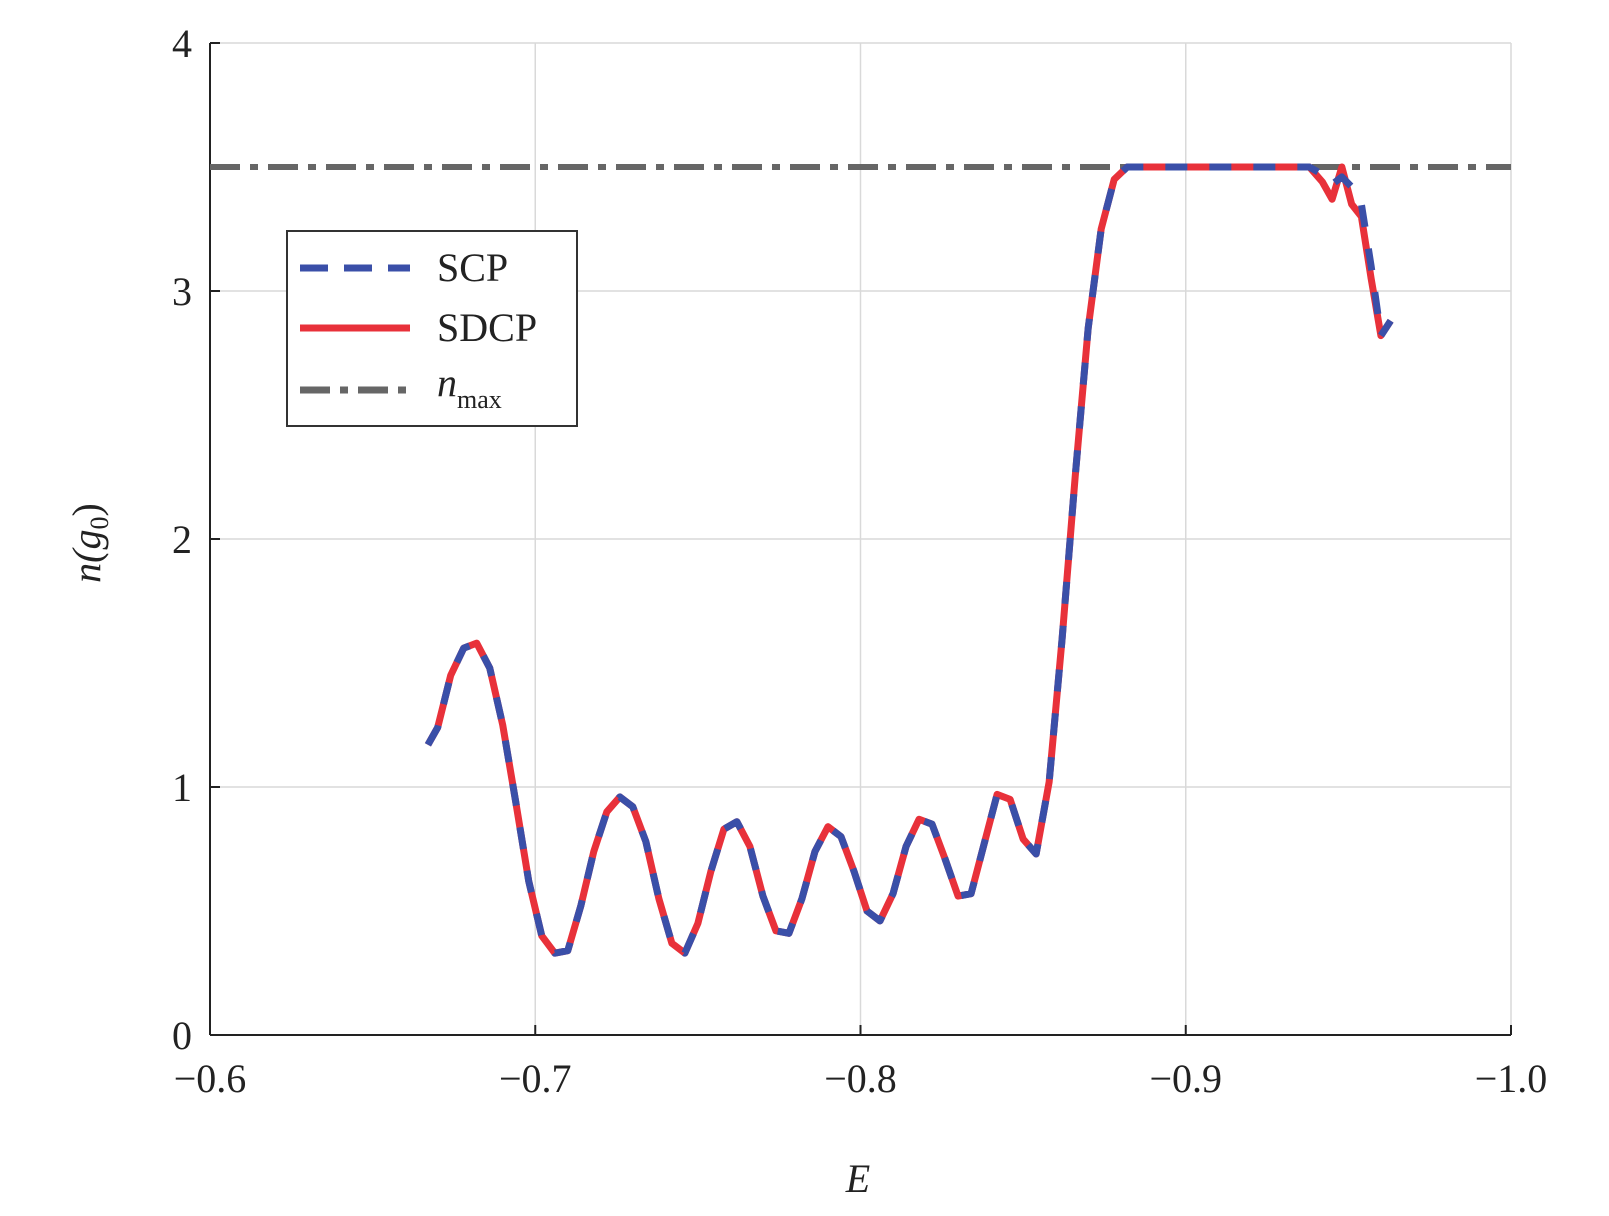  I want to click on y-axis-label-sub: 0, so click(99, 523).